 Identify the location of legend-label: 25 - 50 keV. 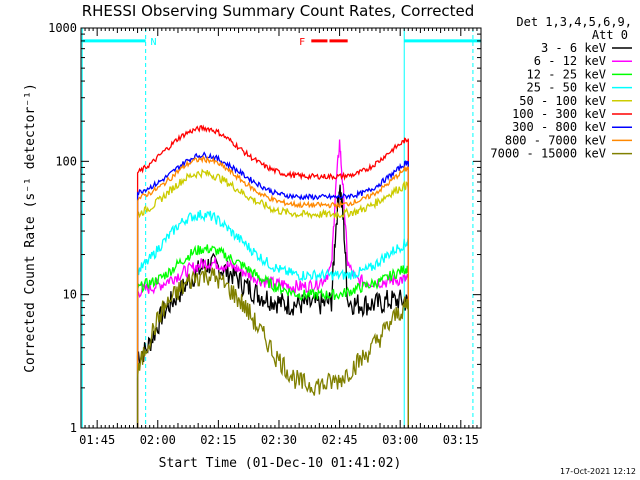
(566, 88).